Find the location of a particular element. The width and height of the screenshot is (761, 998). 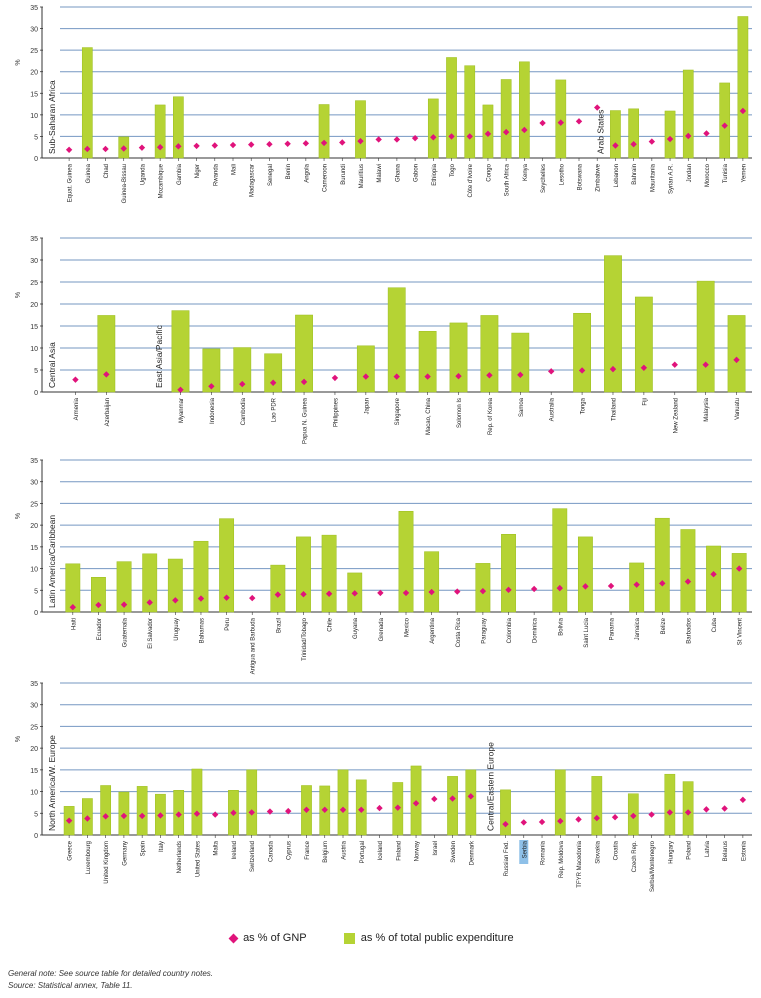

region-label: Central Asia is located at coordinates (52, 365).